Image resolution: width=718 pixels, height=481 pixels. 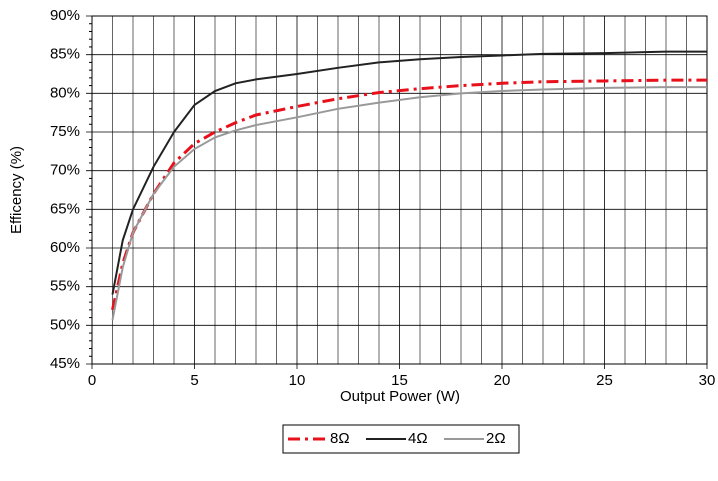 What do you see at coordinates (399, 380) in the screenshot?
I see `x-tick-label: 15` at bounding box center [399, 380].